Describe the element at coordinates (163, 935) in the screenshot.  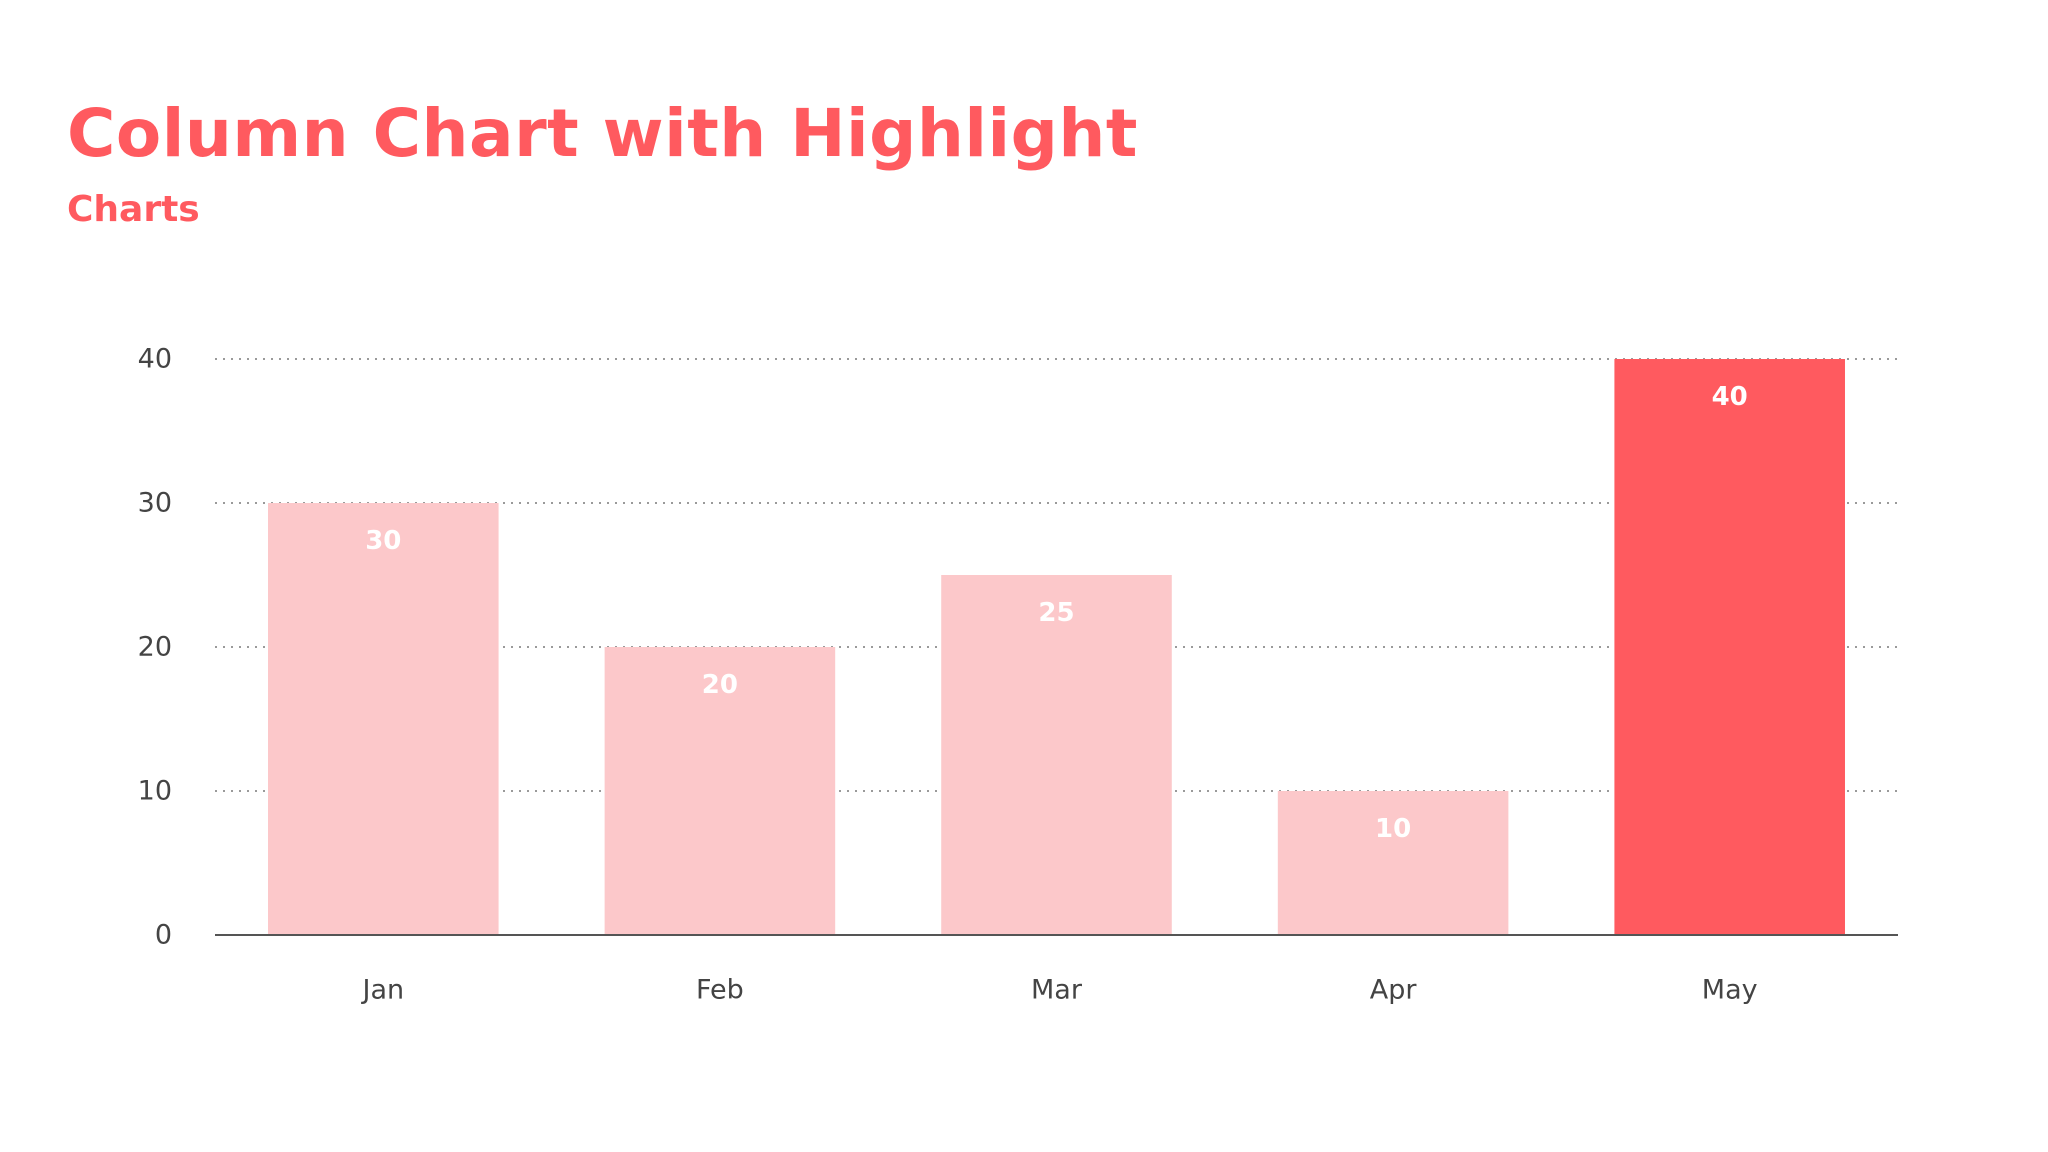
I see `y-tick-label: 0` at that location.